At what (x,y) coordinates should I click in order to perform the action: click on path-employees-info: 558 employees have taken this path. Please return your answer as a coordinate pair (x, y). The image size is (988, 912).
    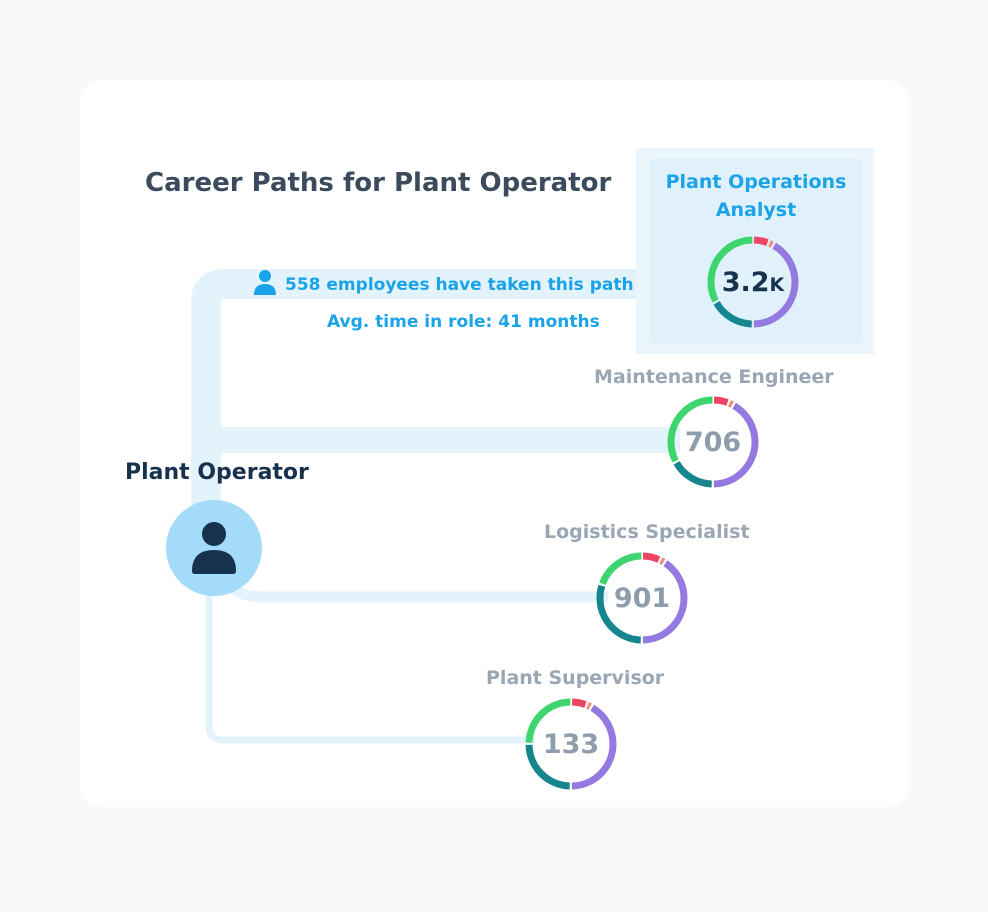
    Looking at the image, I should click on (443, 282).